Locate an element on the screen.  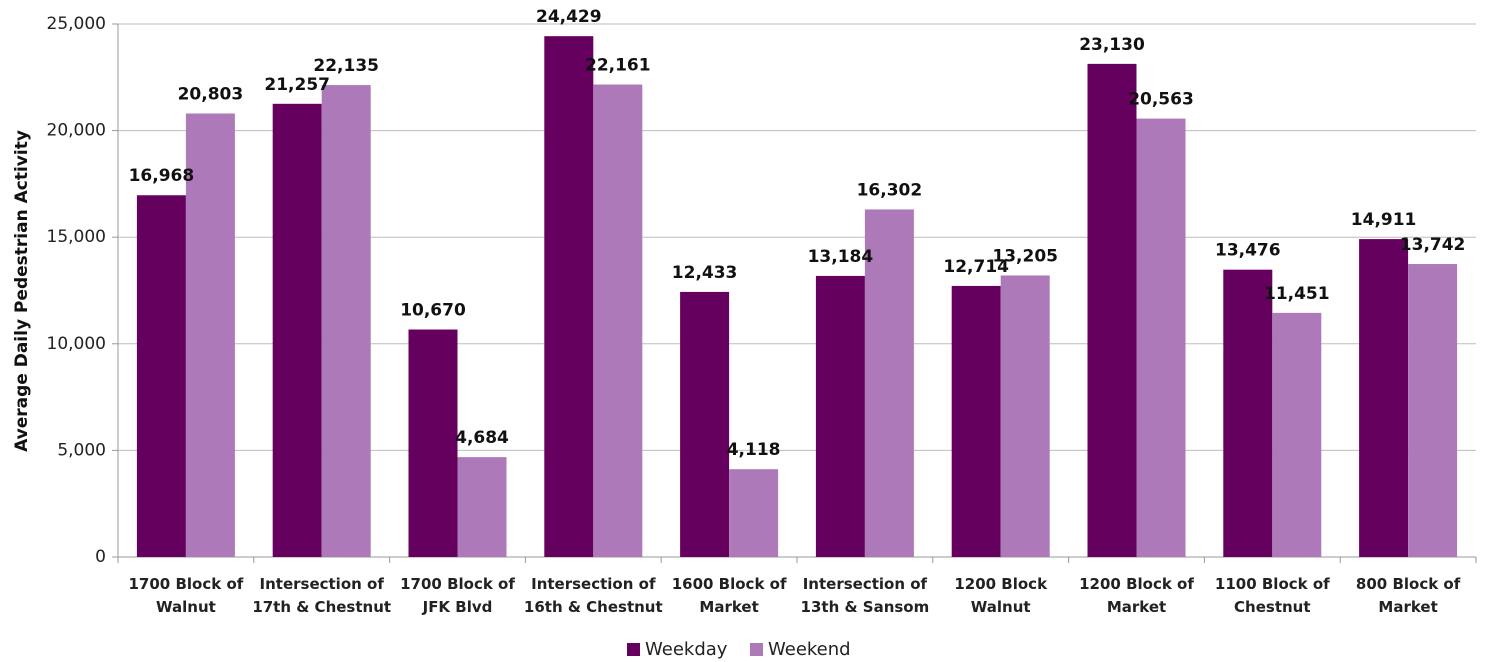
y-tick-label: 10,000 is located at coordinates (76, 344).